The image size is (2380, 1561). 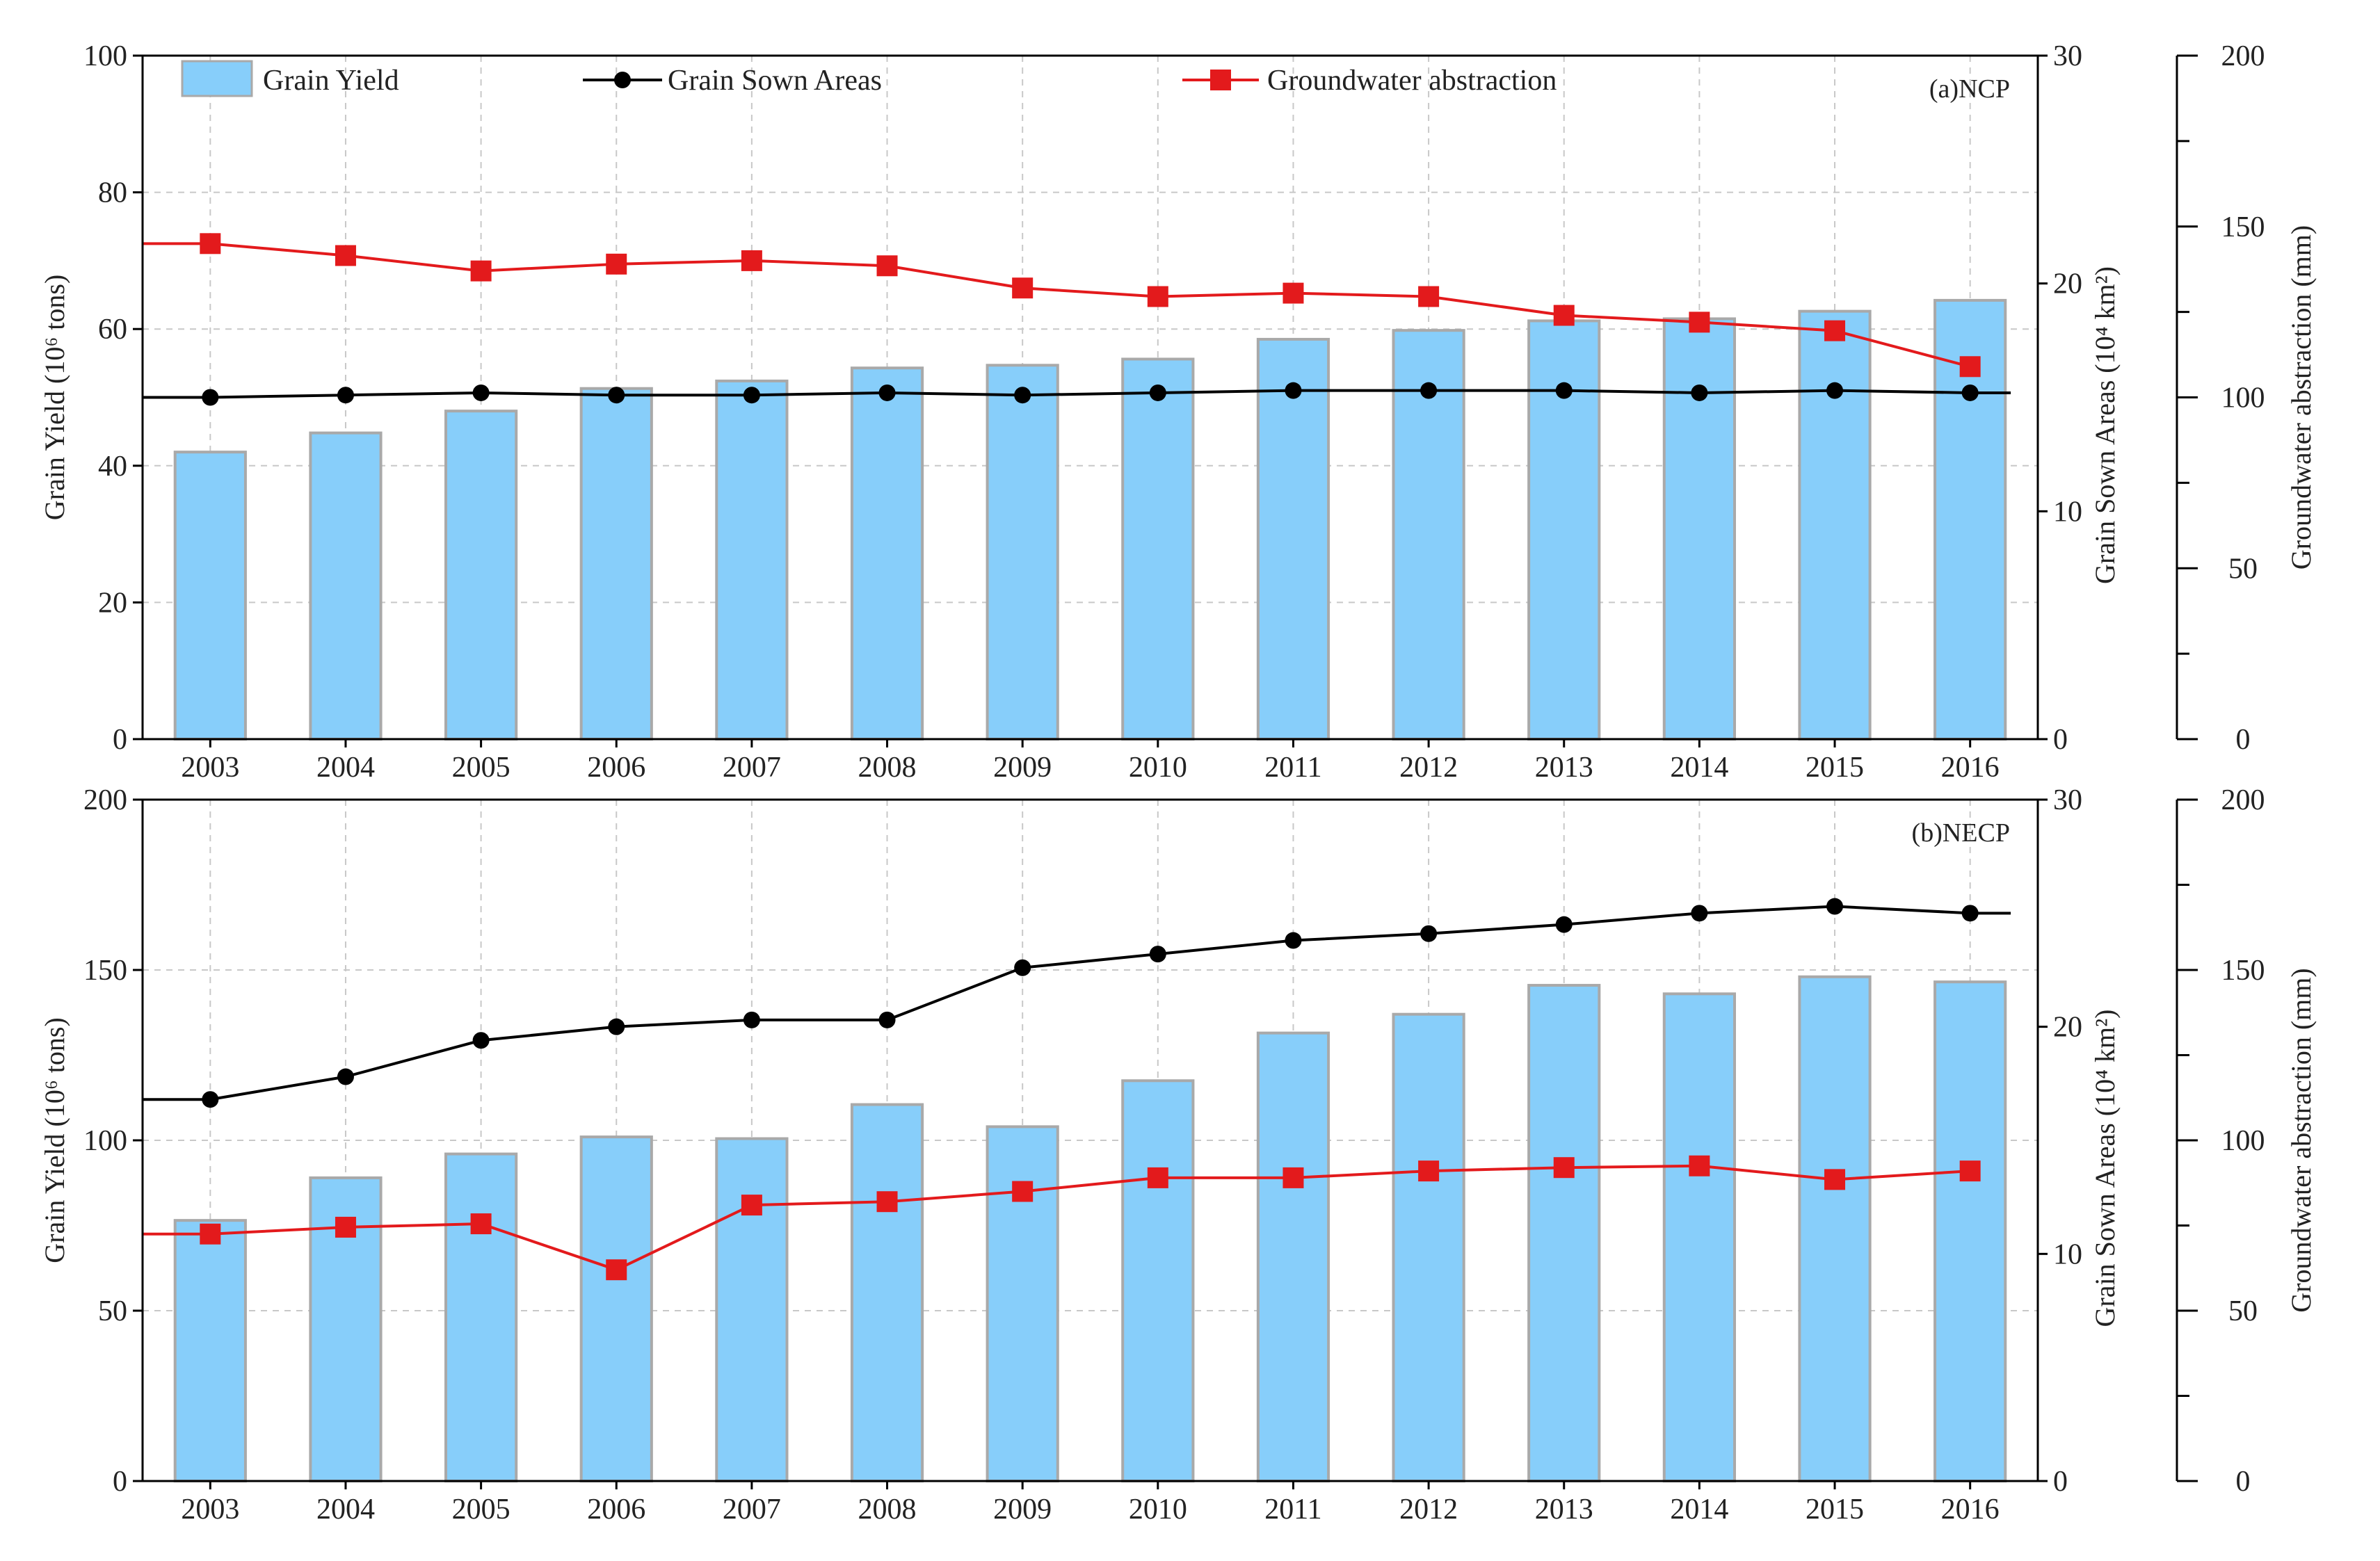 What do you see at coordinates (622, 80) in the screenshot?
I see `legend-swatch-circle` at bounding box center [622, 80].